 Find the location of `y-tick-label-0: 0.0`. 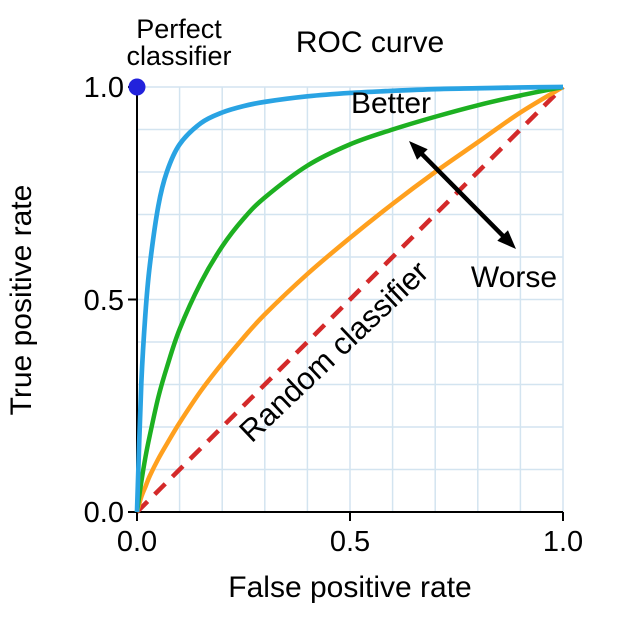

y-tick-label-0: 0.0 is located at coordinates (104, 513).